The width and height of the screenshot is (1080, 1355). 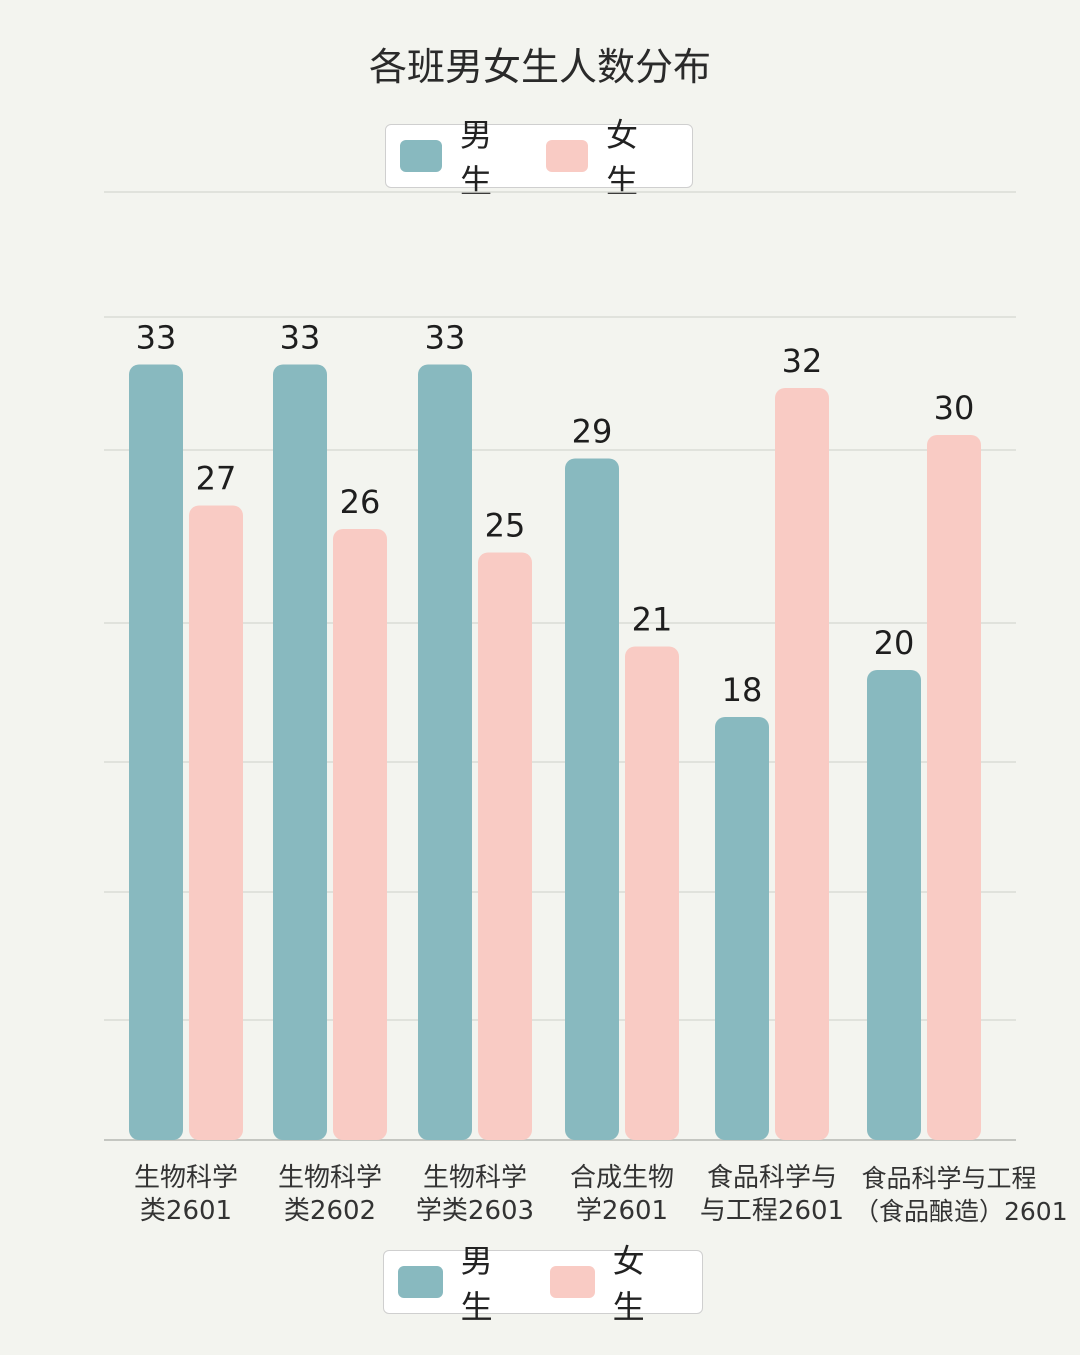 What do you see at coordinates (961, 1195) in the screenshot?
I see `category-label-6: 食品科学与工程 （食品酿造）2601` at bounding box center [961, 1195].